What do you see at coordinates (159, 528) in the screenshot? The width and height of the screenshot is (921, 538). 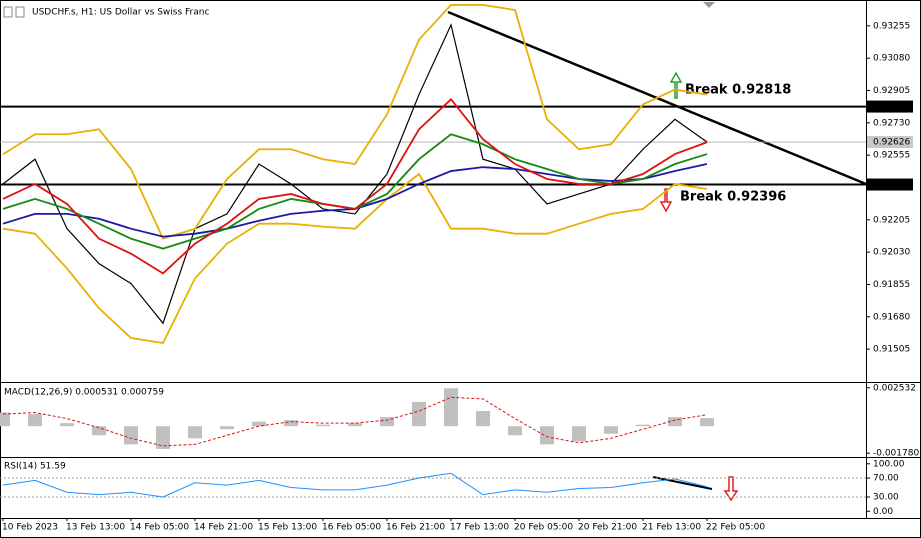 I see `x-tick-label: 14 Feb 05:00` at bounding box center [159, 528].